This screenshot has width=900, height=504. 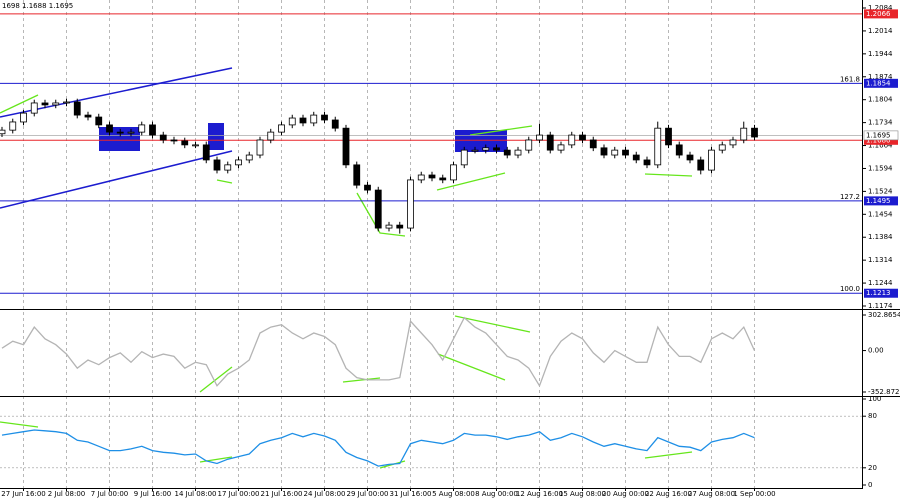 I want to click on y-tick-label: 1.1314, so click(x=880, y=260).